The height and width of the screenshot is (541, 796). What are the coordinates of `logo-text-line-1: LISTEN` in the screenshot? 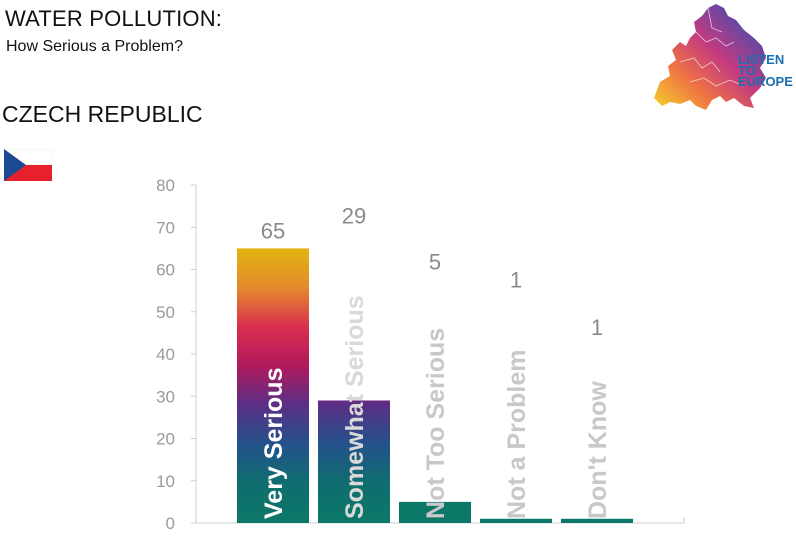 It's located at (761, 59).